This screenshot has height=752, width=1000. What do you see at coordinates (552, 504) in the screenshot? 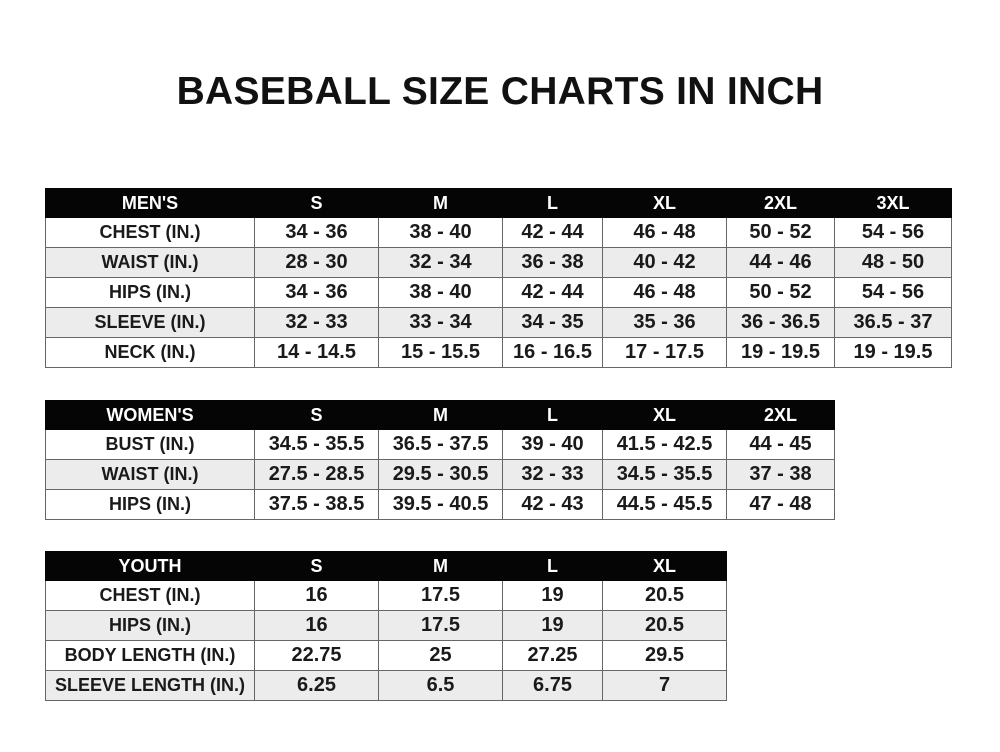
I see `size-value: 42 - 43` at bounding box center [552, 504].